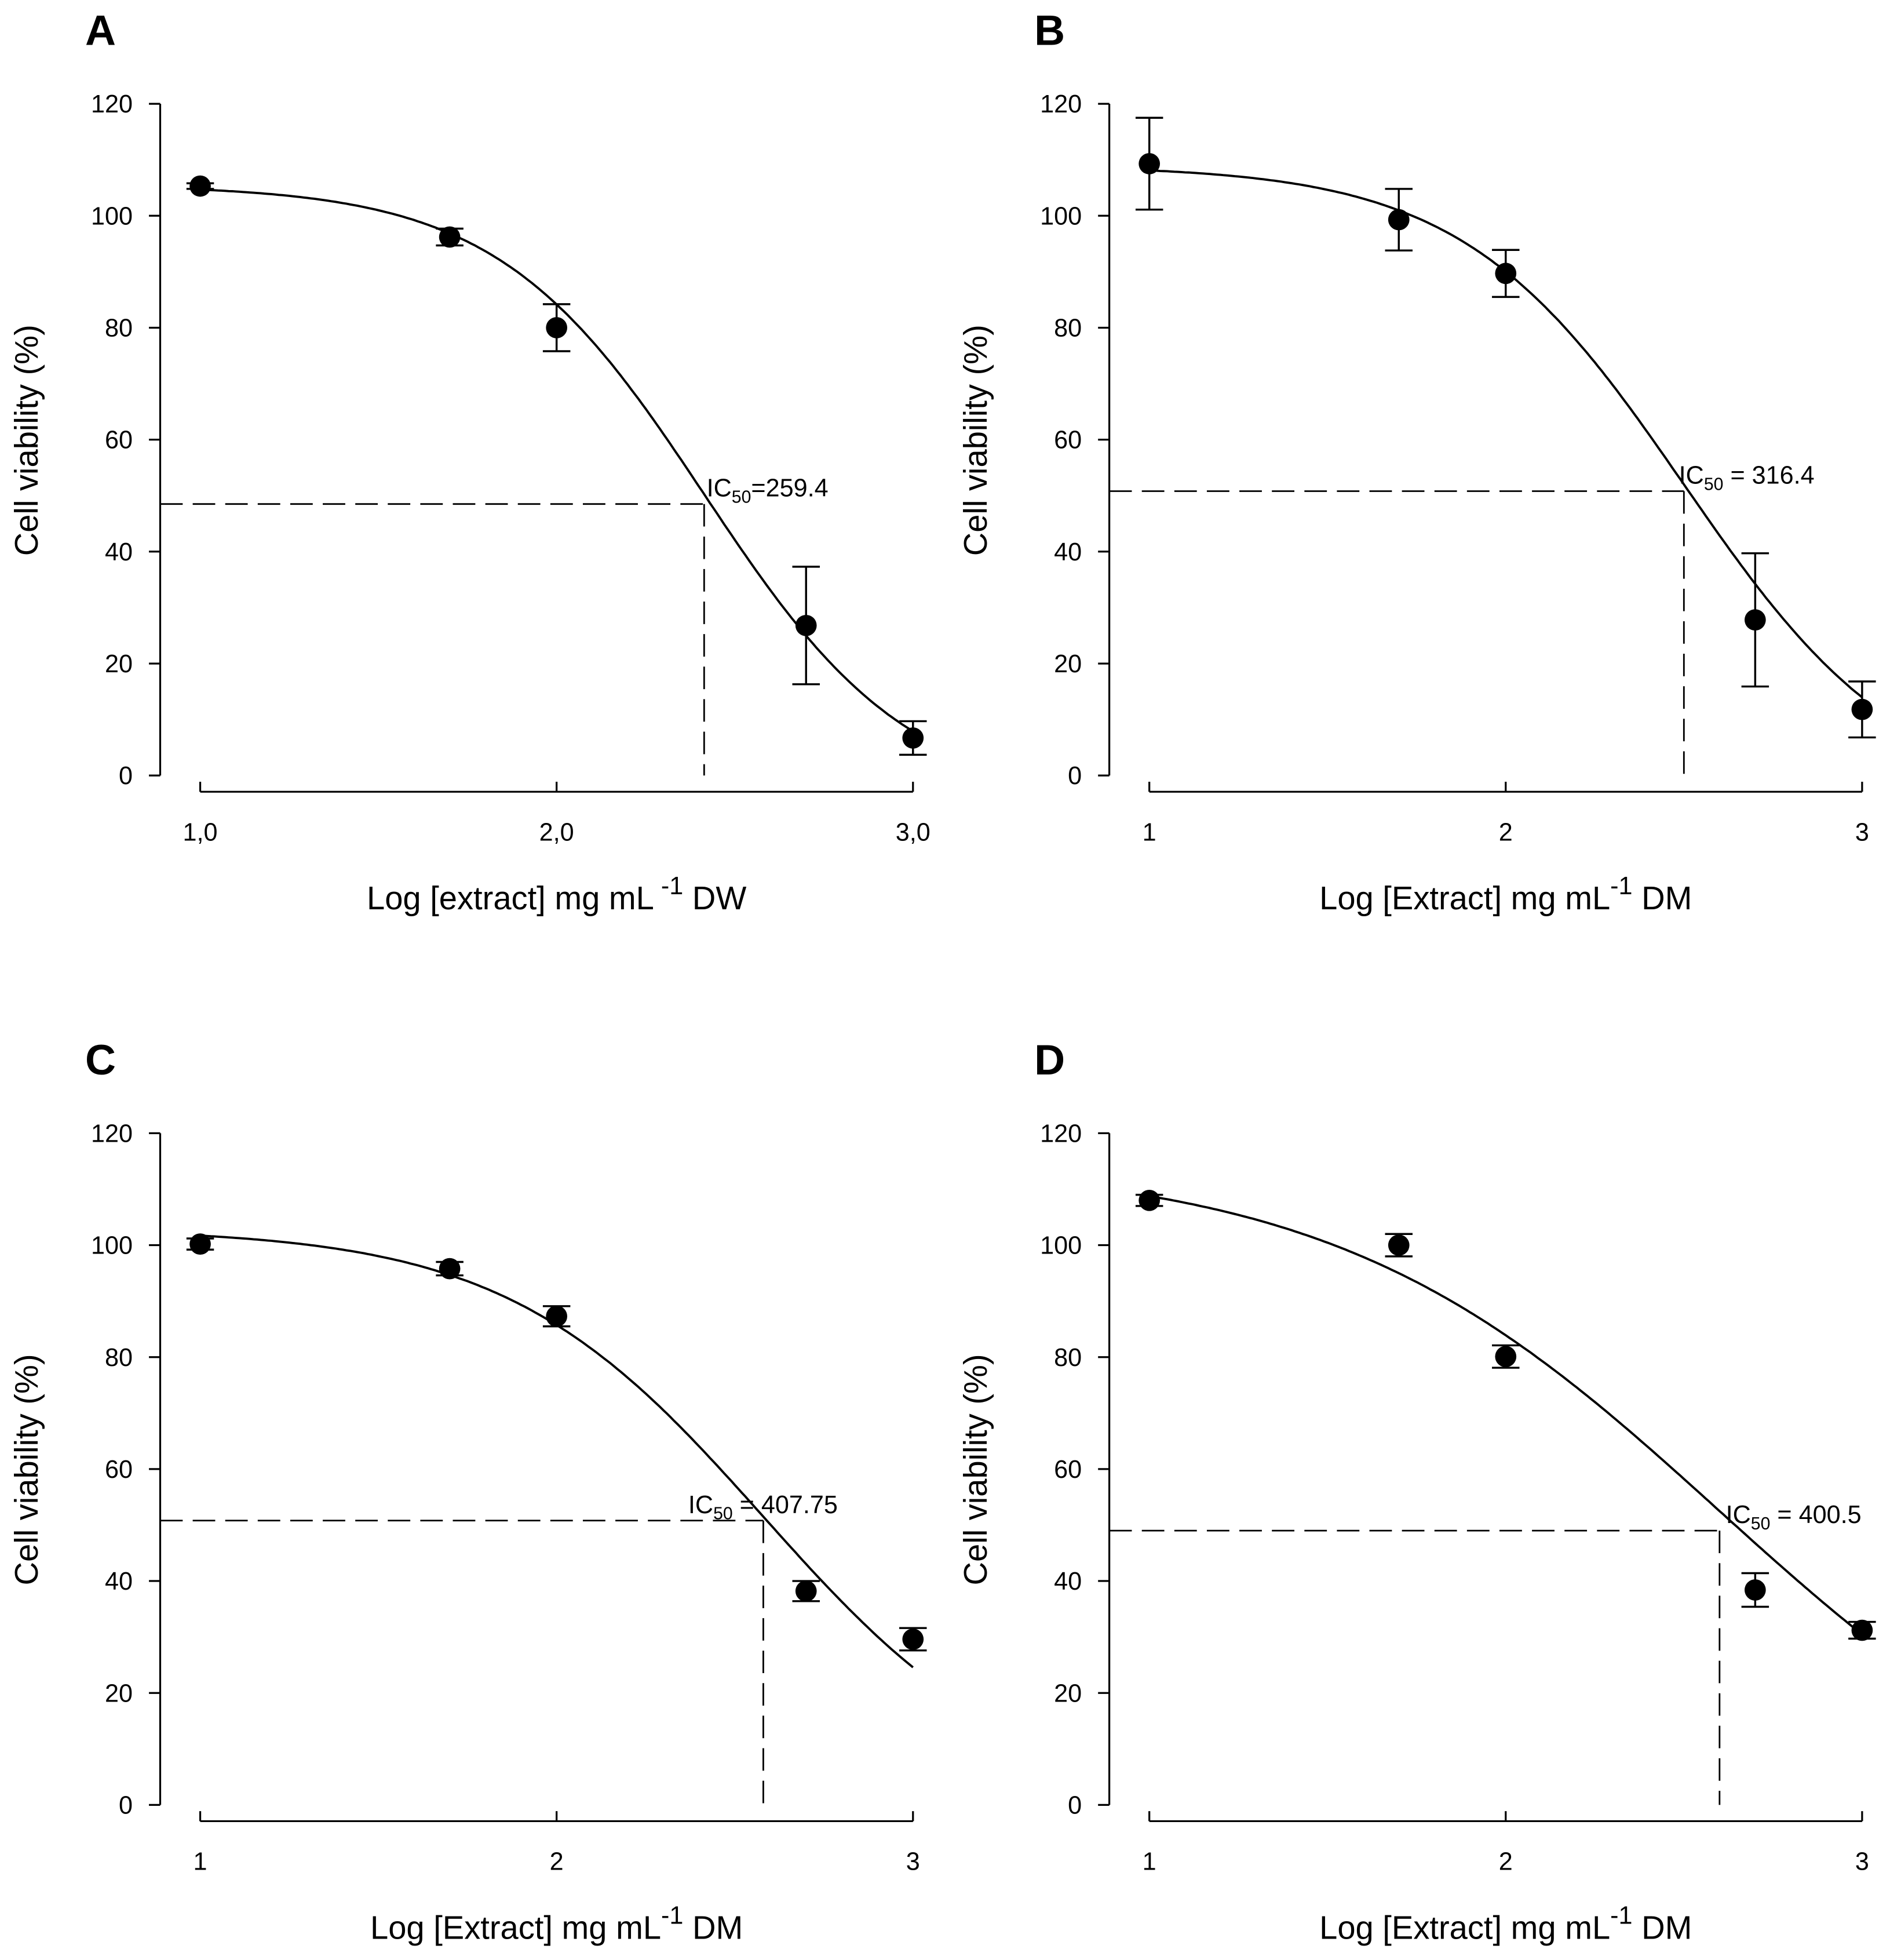 The height and width of the screenshot is (1960, 1901). What do you see at coordinates (1049, 1060) in the screenshot?
I see `panel-letter: D` at bounding box center [1049, 1060].